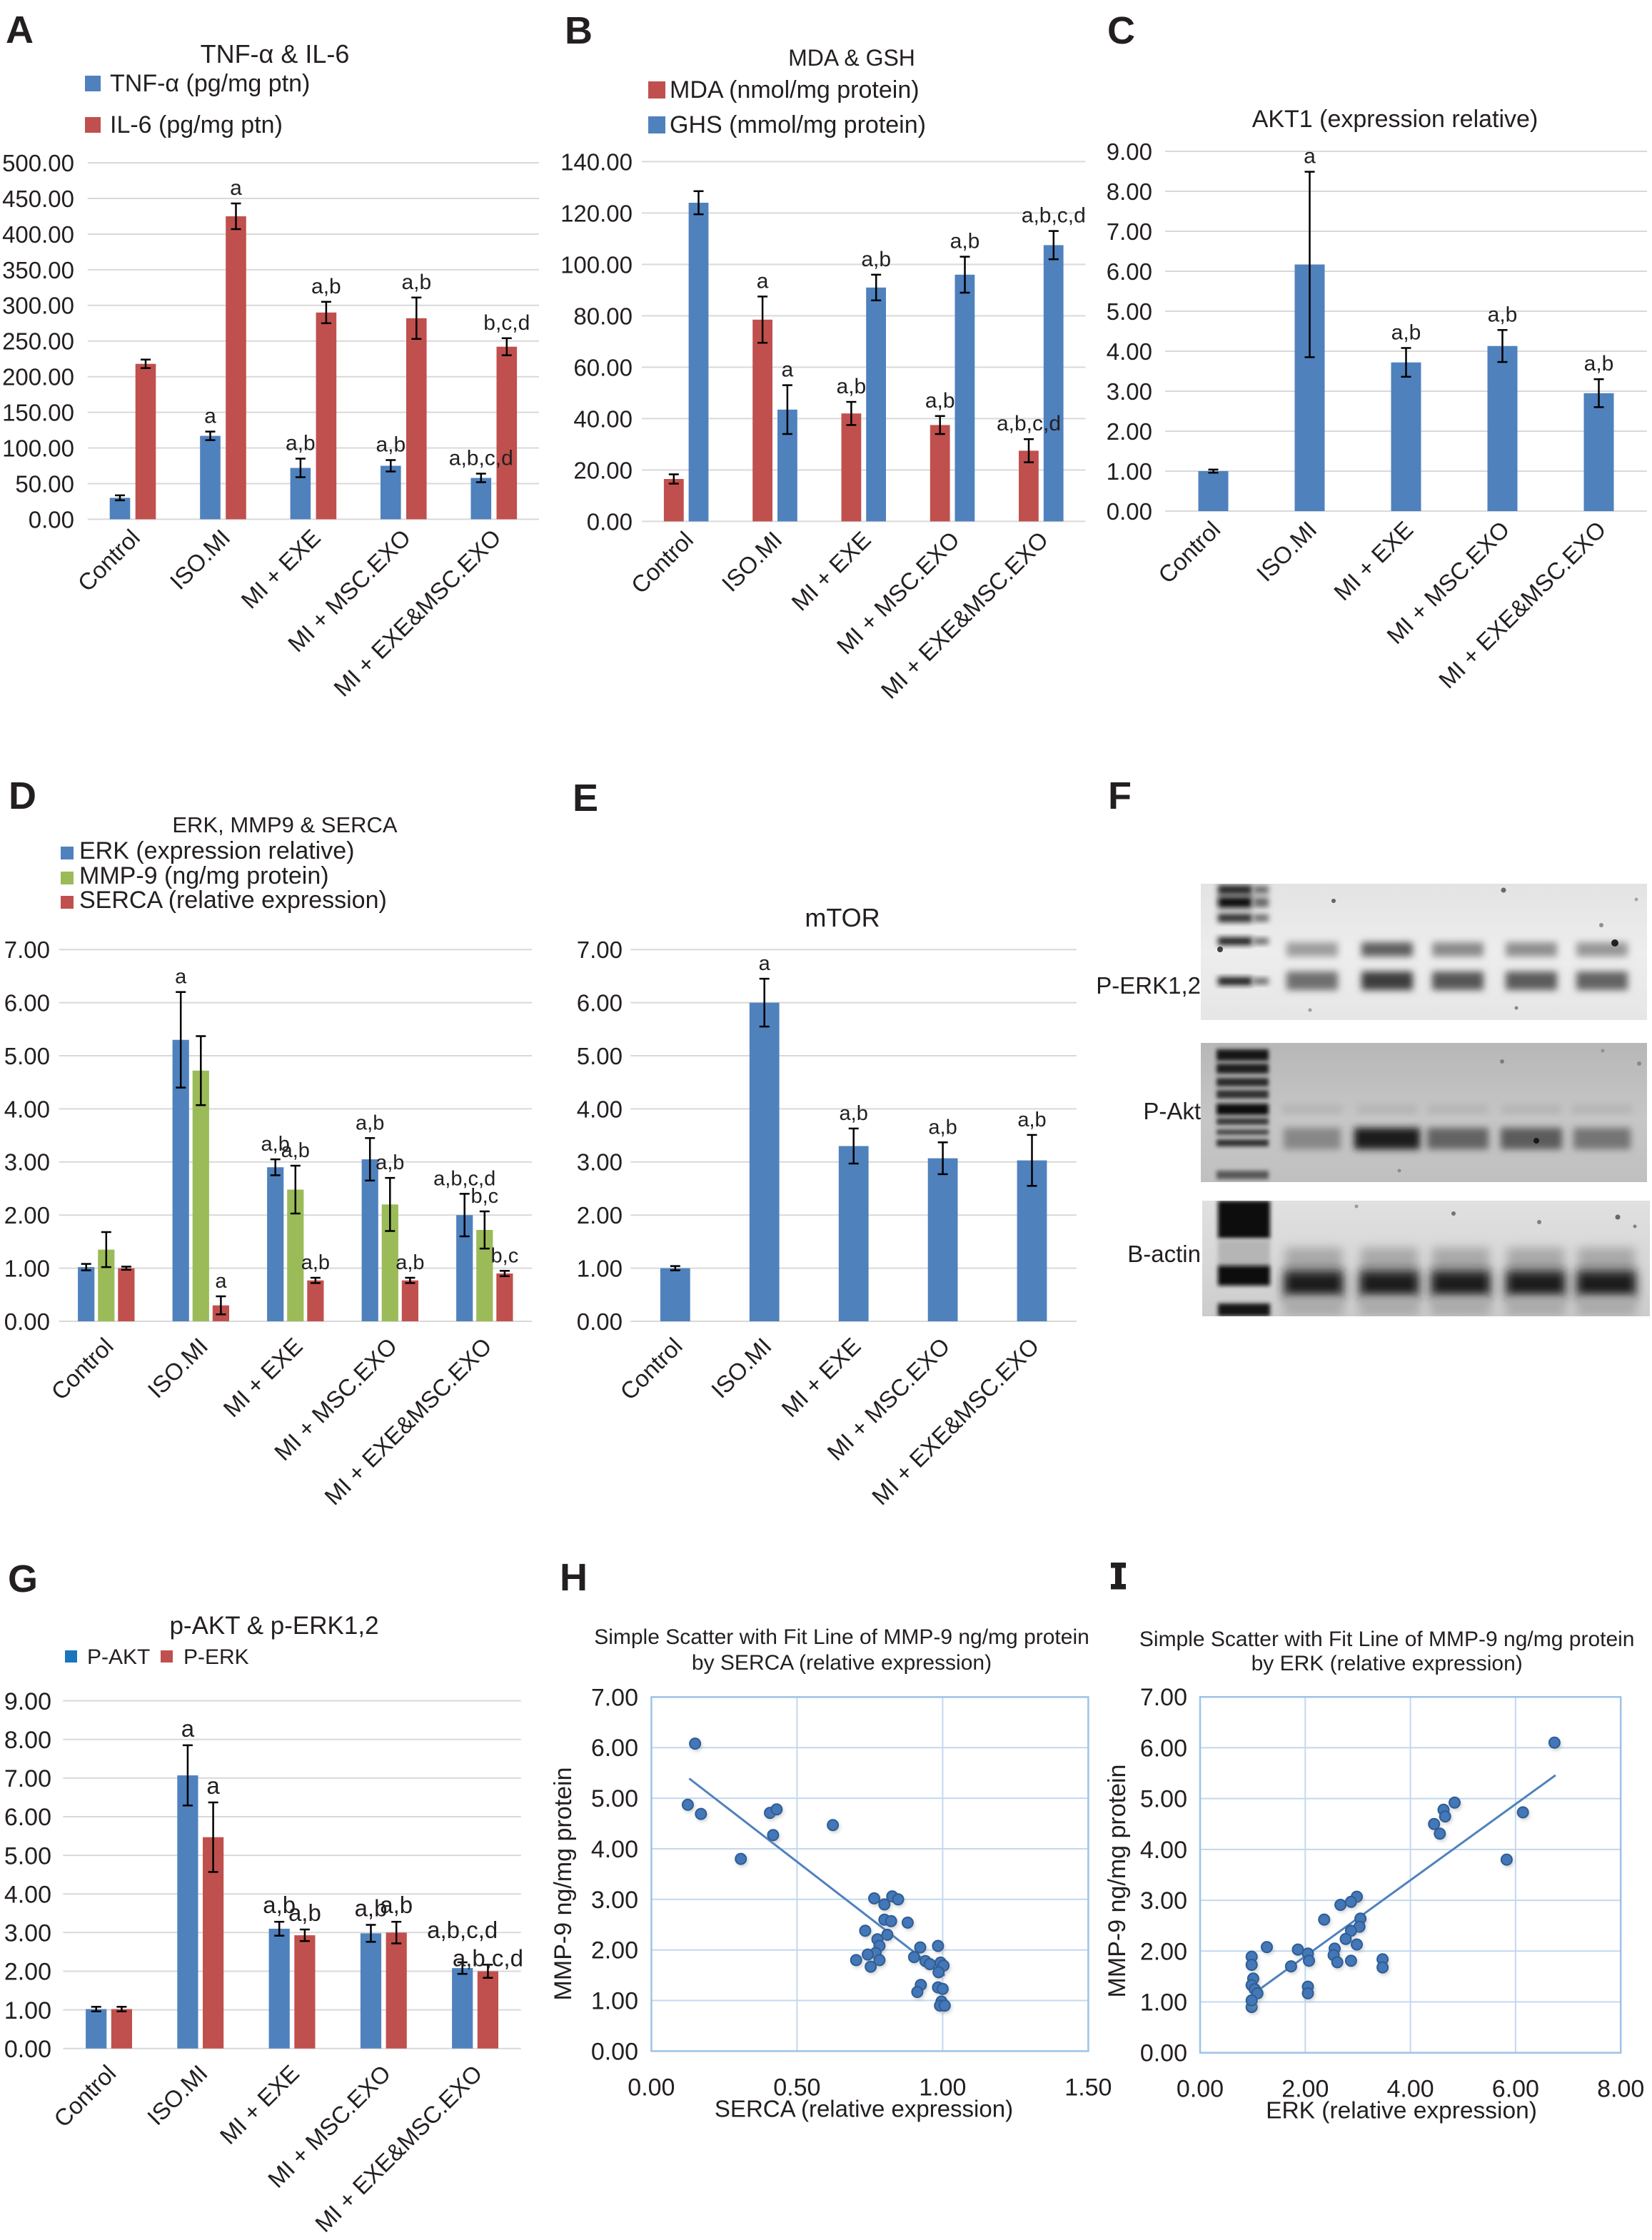 The image size is (1652, 2240). What do you see at coordinates (22, 796) in the screenshot?
I see `svg-text: D` at bounding box center [22, 796].